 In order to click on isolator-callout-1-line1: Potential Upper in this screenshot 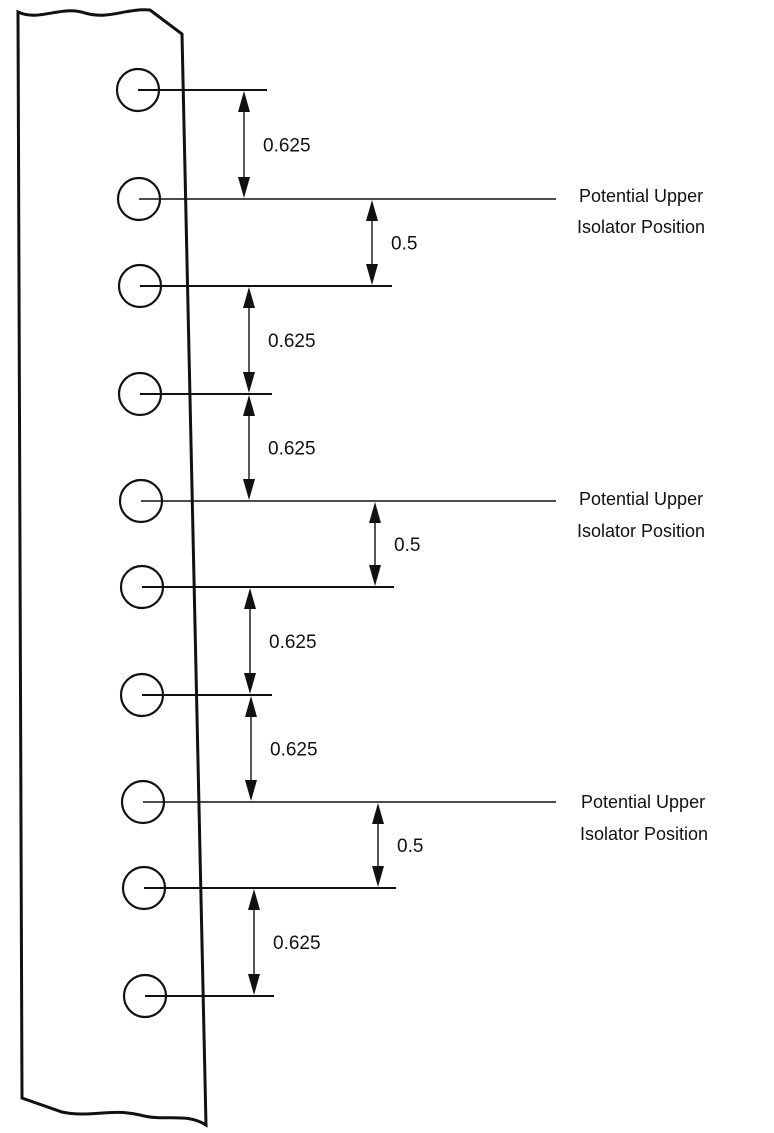, I will do `click(641, 196)`.